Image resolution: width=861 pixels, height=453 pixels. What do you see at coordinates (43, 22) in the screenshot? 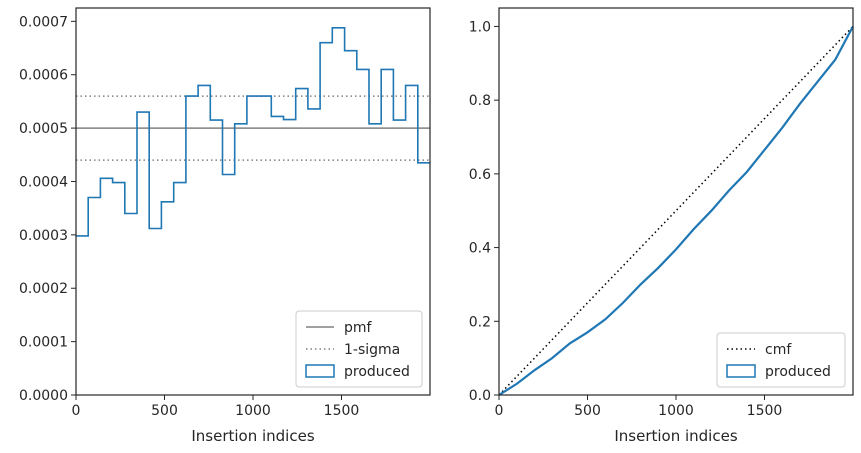
I see `y-tick-label: 0.0007` at bounding box center [43, 22].